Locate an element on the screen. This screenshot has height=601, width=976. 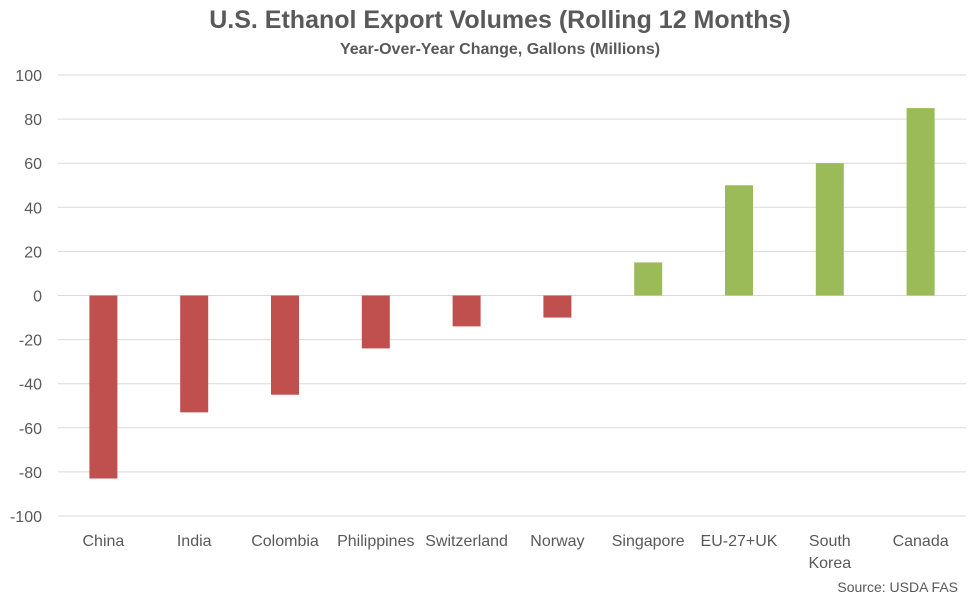
bar-china is located at coordinates (103, 387).